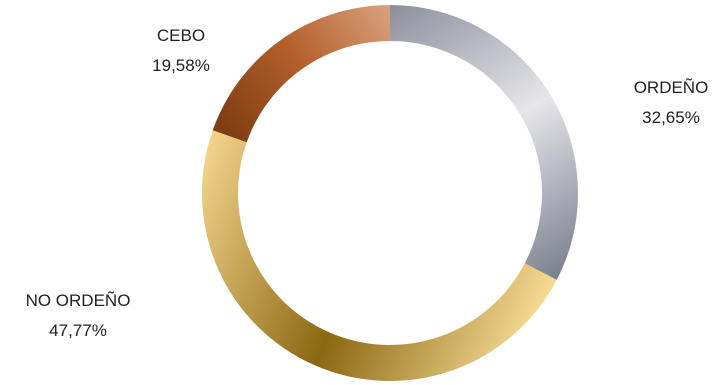 Image resolution: width=721 pixels, height=385 pixels. Describe the element at coordinates (671, 117) in the screenshot. I see `label-ordeno-value: 32,65%` at that location.